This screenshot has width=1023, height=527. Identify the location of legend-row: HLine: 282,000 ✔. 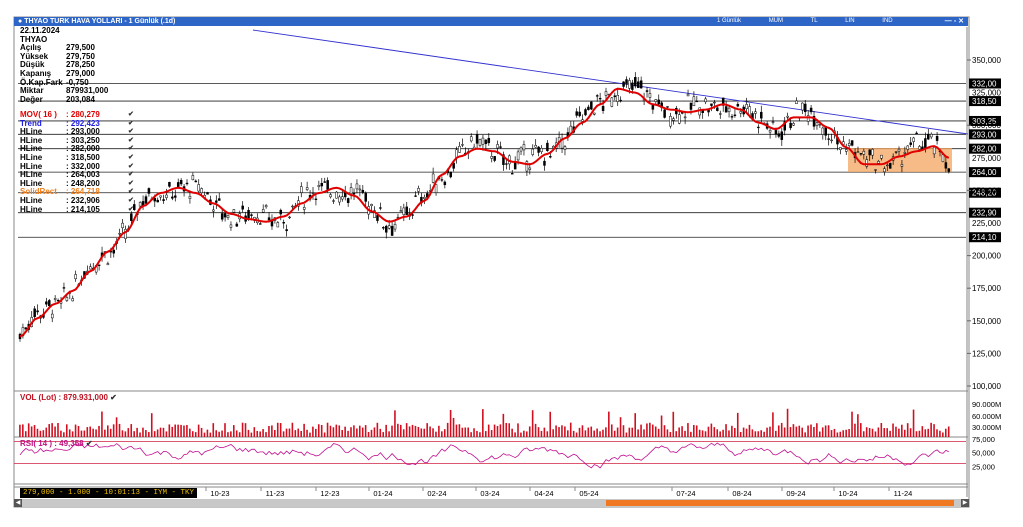
(77, 149).